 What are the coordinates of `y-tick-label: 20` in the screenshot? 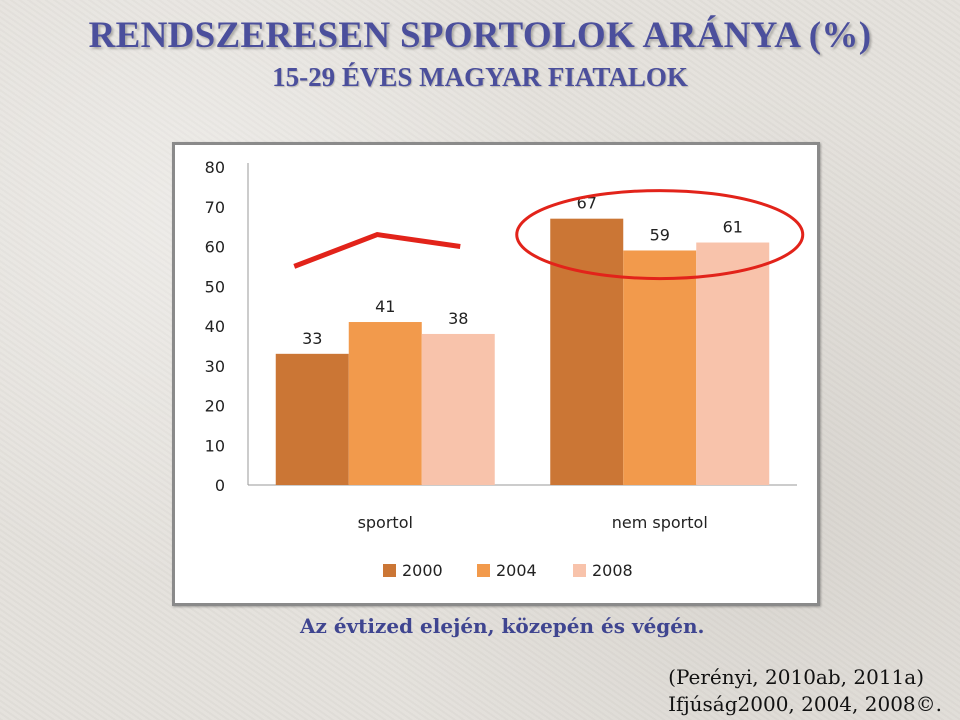 It's located at (215, 406).